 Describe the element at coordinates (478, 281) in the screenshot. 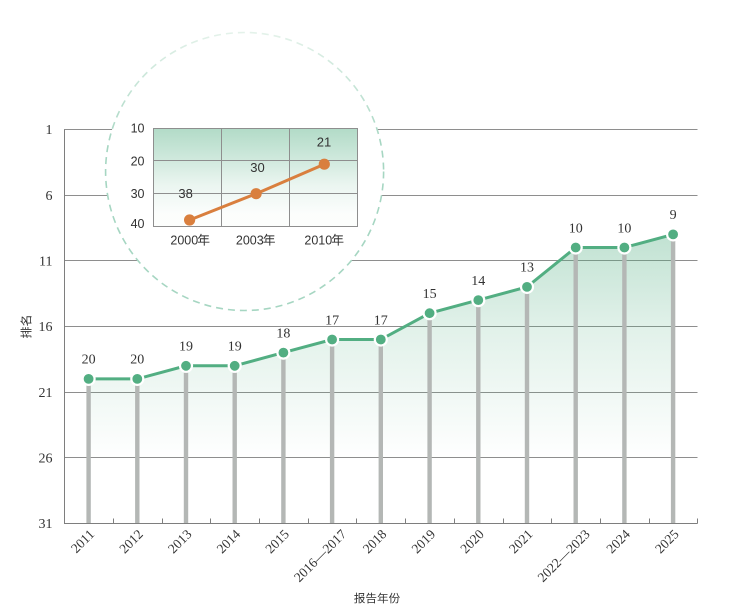

I see `svg-text: 14` at that location.